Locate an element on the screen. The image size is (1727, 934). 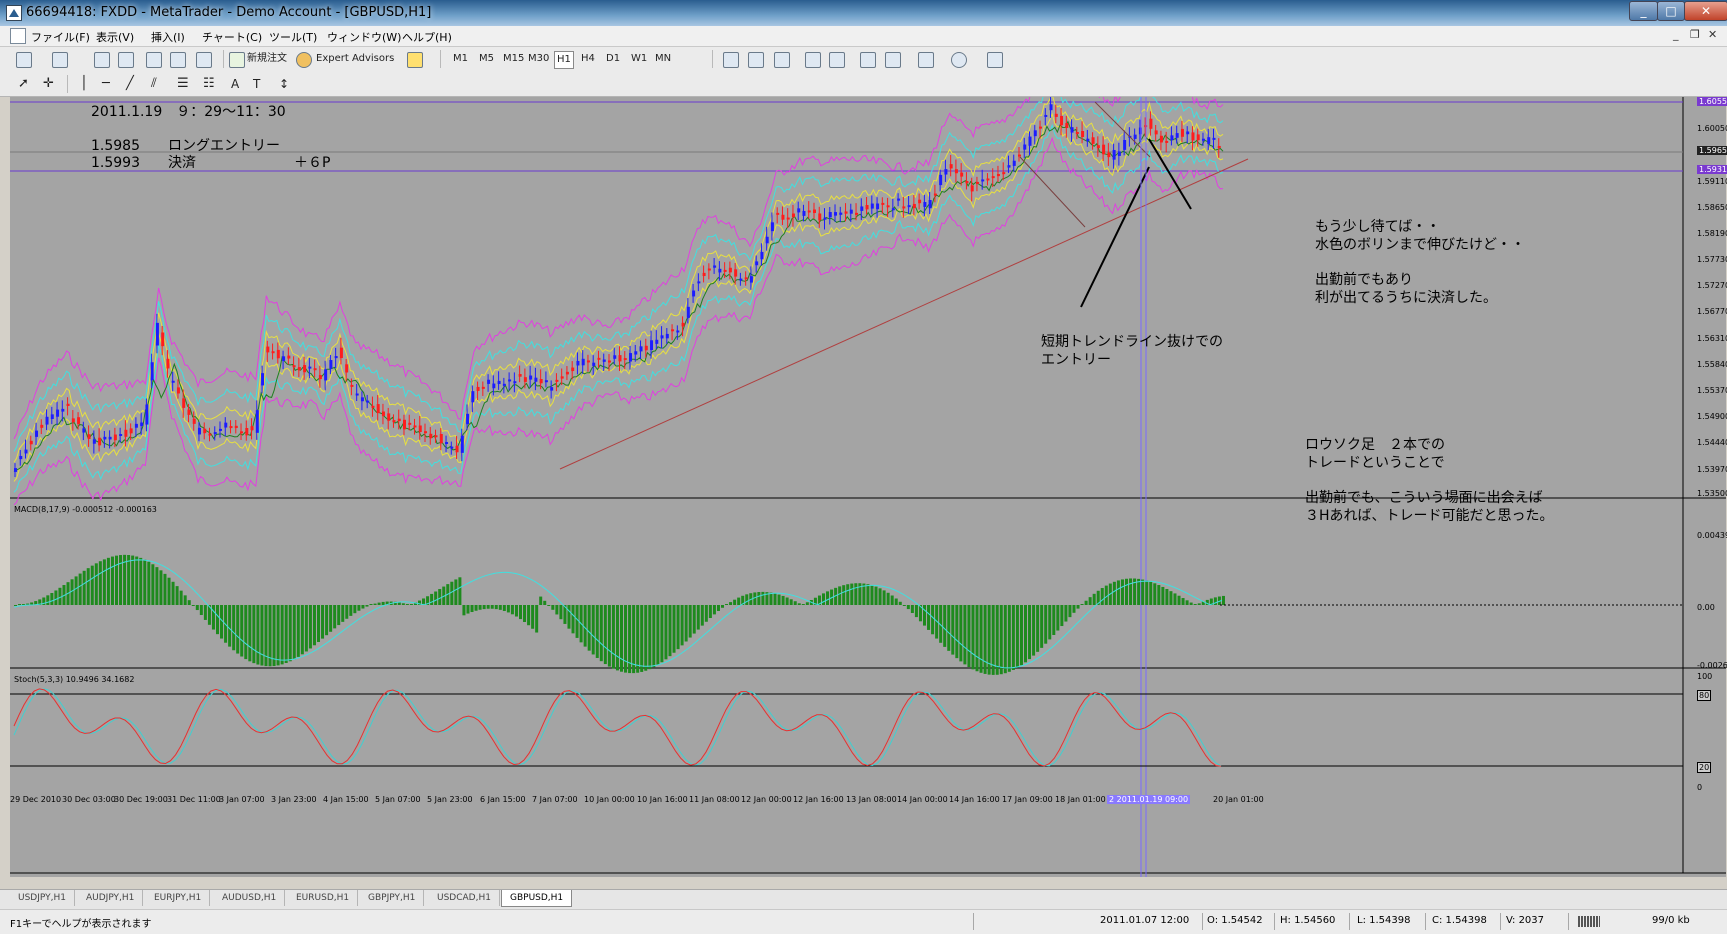
tab-audjpy: AUDJPY,H1 is located at coordinates (111, 898).